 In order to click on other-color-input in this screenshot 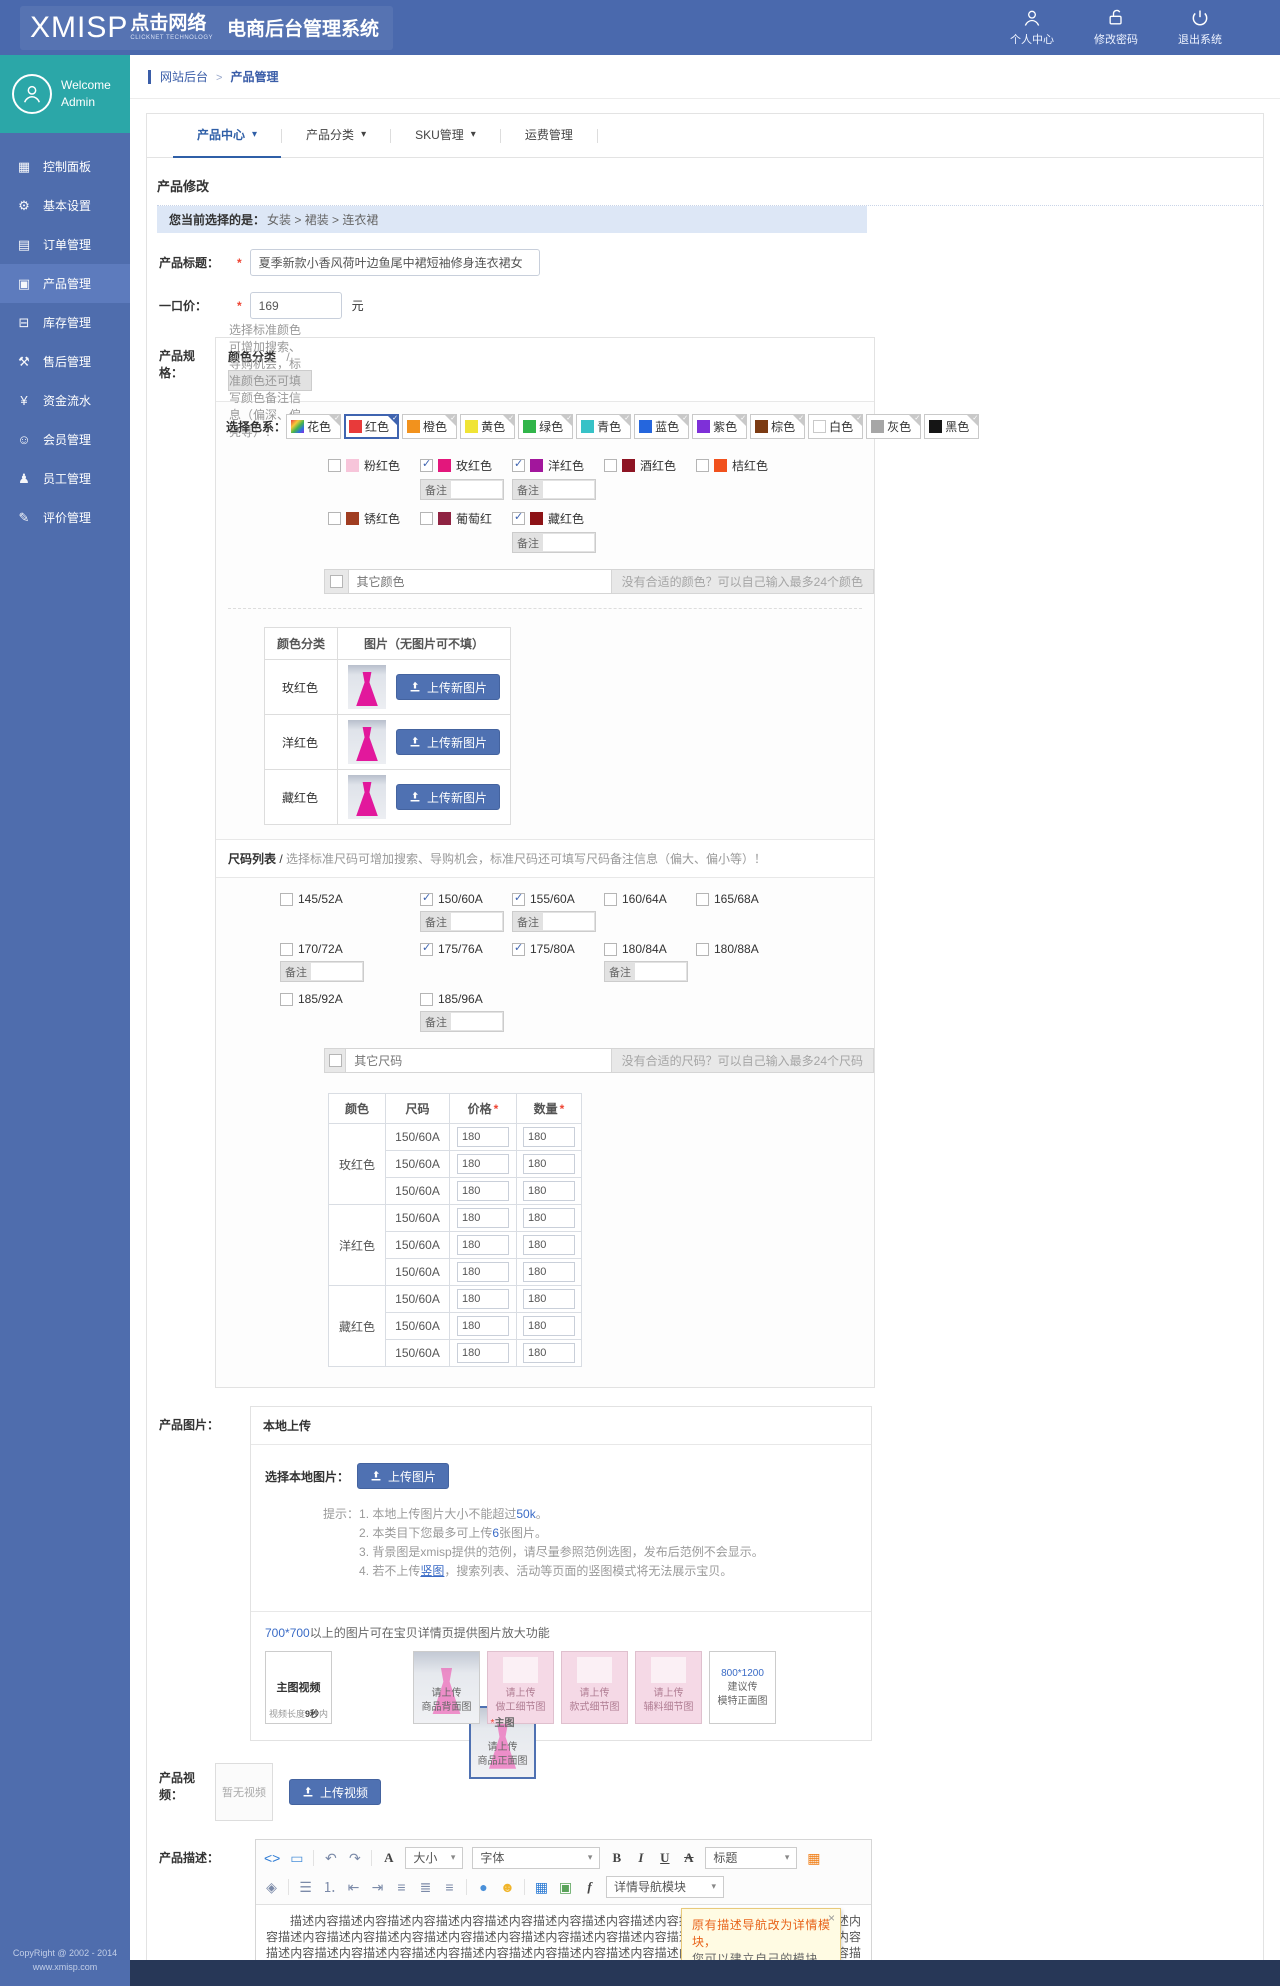, I will do `click(480, 581)`.